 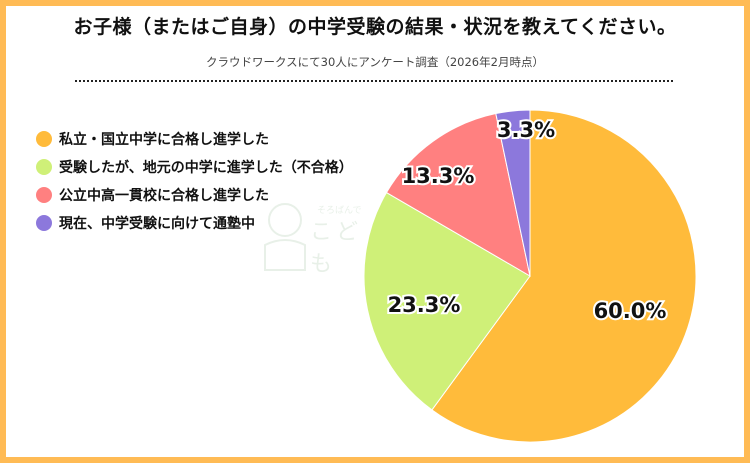 I want to click on slice-label-failed: 23.3%, so click(x=424, y=305).